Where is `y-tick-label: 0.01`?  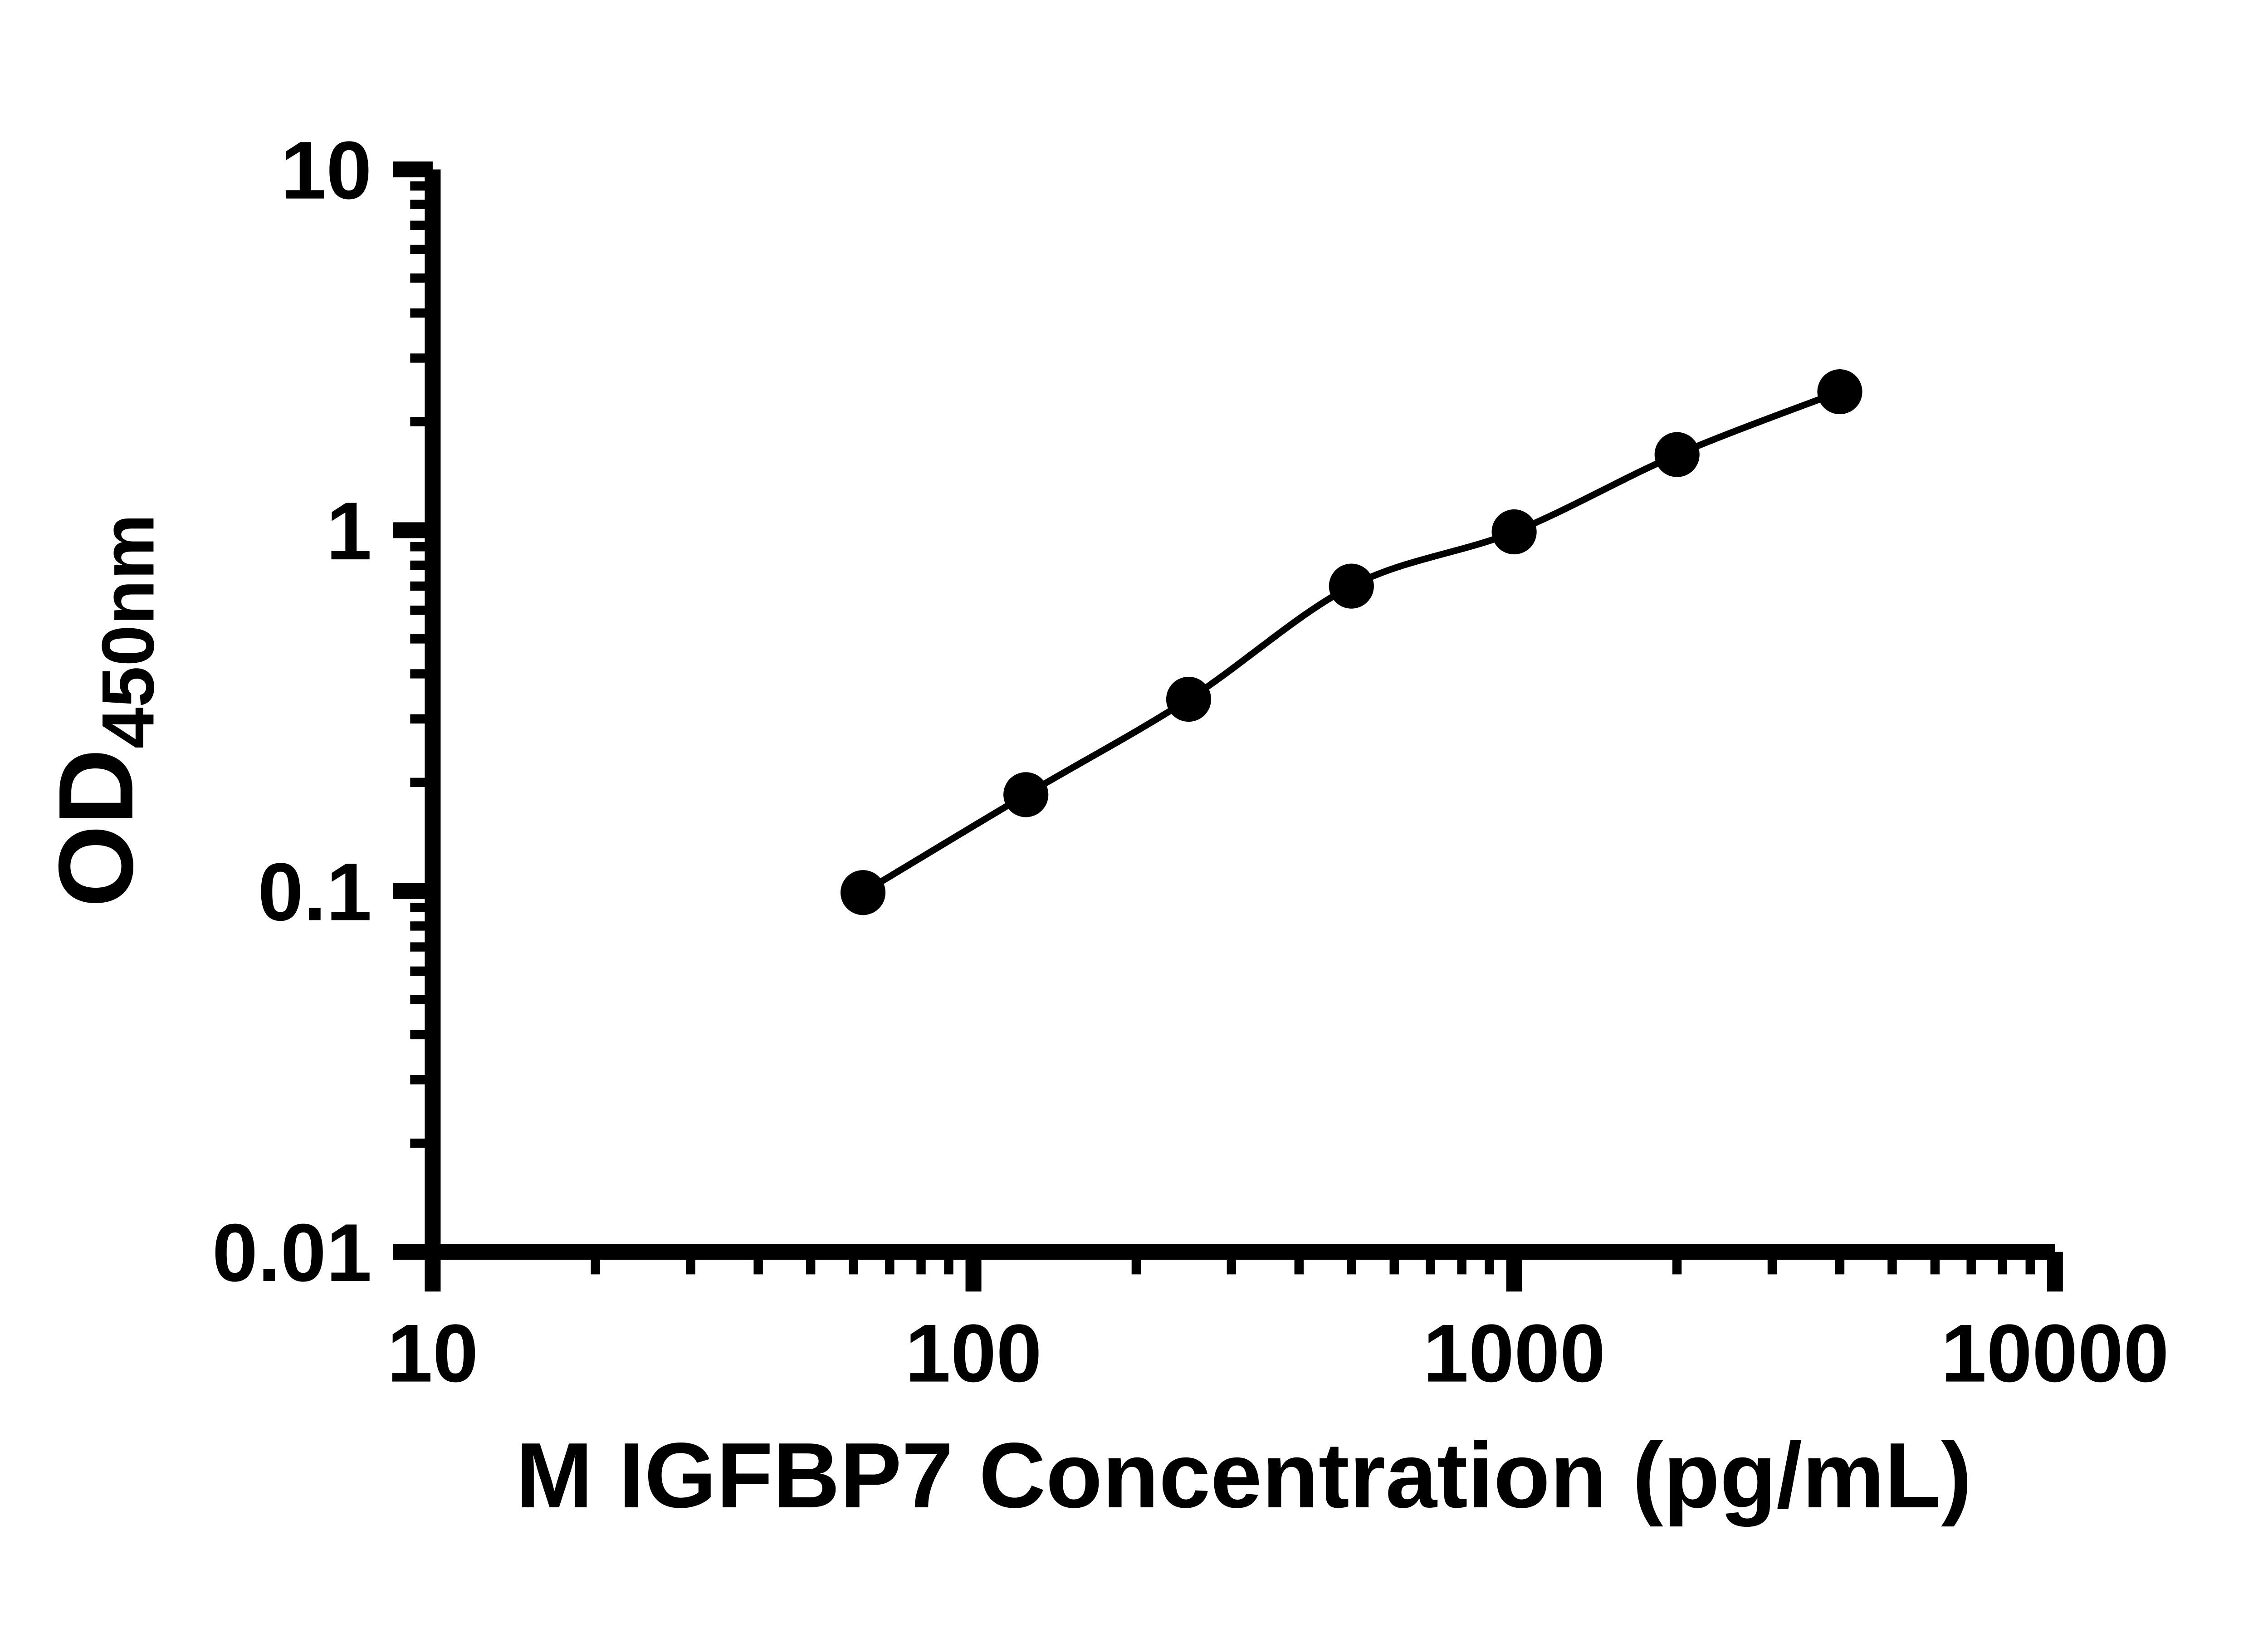
y-tick-label: 0.01 is located at coordinates (292, 1253).